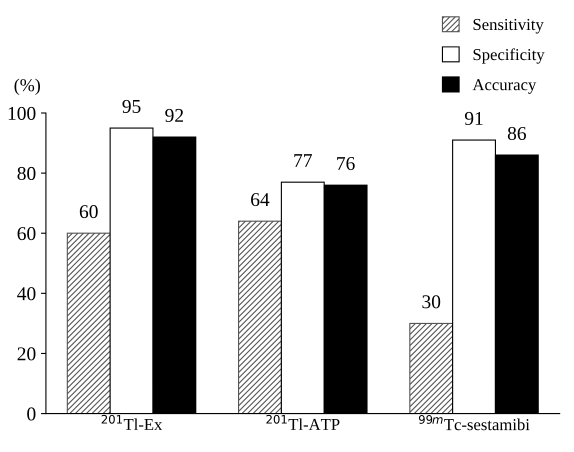 The height and width of the screenshot is (452, 574). Describe the element at coordinates (303, 160) in the screenshot. I see `data-label: 77` at that location.